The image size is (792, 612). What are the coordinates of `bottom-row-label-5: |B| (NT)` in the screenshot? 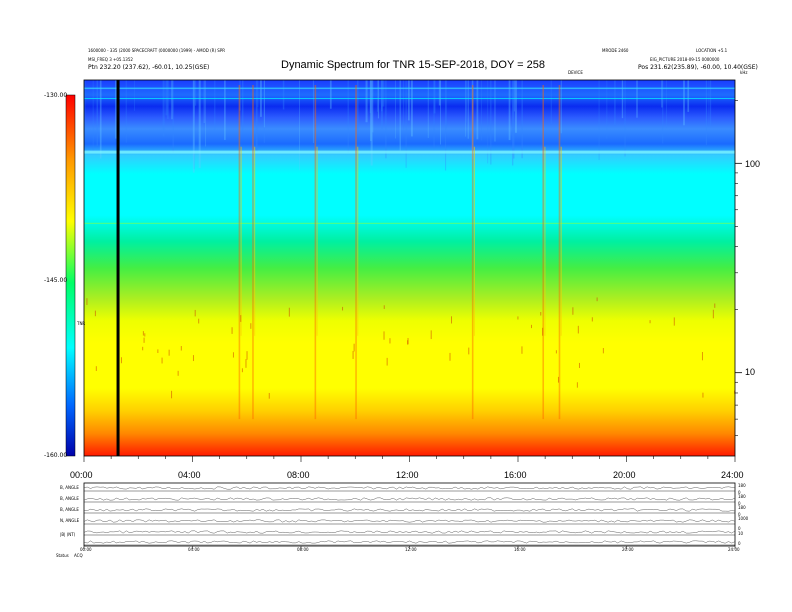 It's located at (68, 534).